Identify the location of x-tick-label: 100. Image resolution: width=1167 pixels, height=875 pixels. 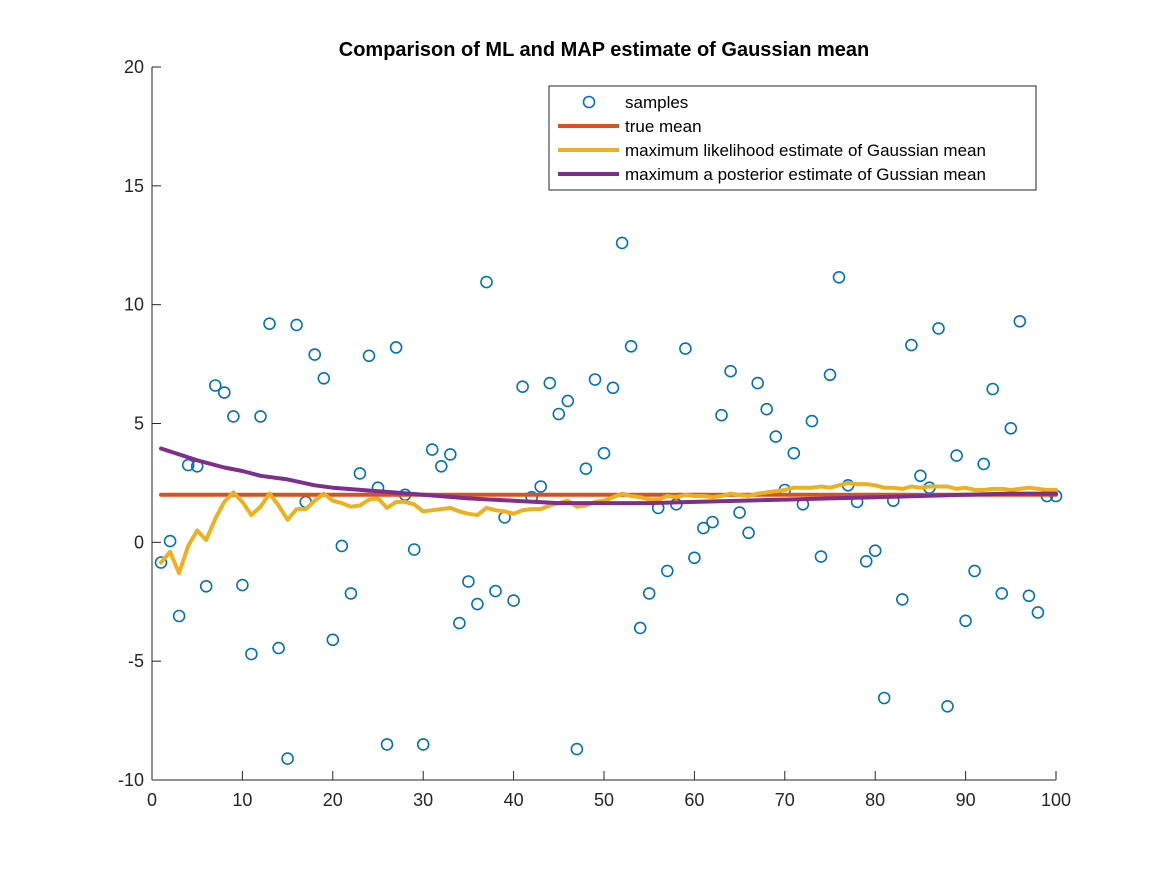
(1056, 800).